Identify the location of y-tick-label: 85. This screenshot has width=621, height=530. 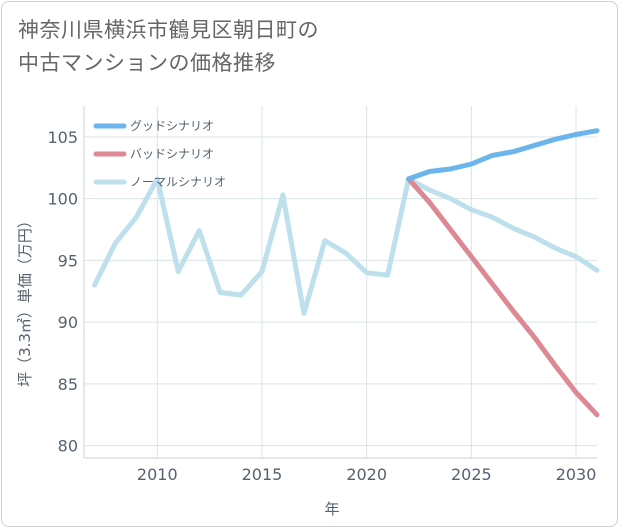
(68, 384).